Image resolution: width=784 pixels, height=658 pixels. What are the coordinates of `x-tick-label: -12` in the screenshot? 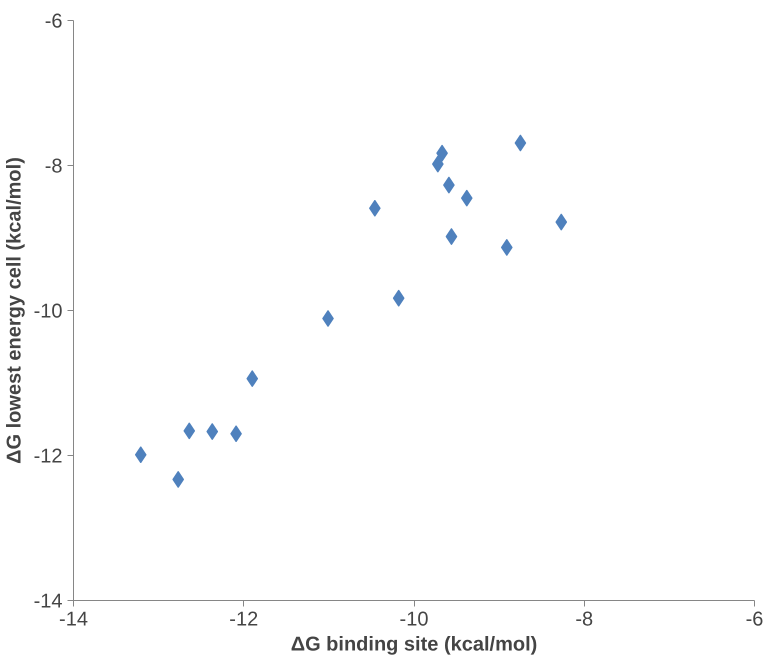 It's located at (243, 619).